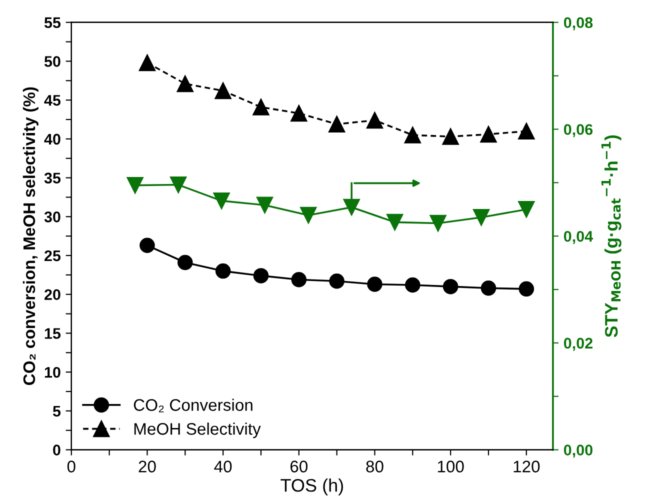 This screenshot has width=649, height=497. What do you see at coordinates (52, 372) in the screenshot?
I see `y-tick-label: 10` at bounding box center [52, 372].